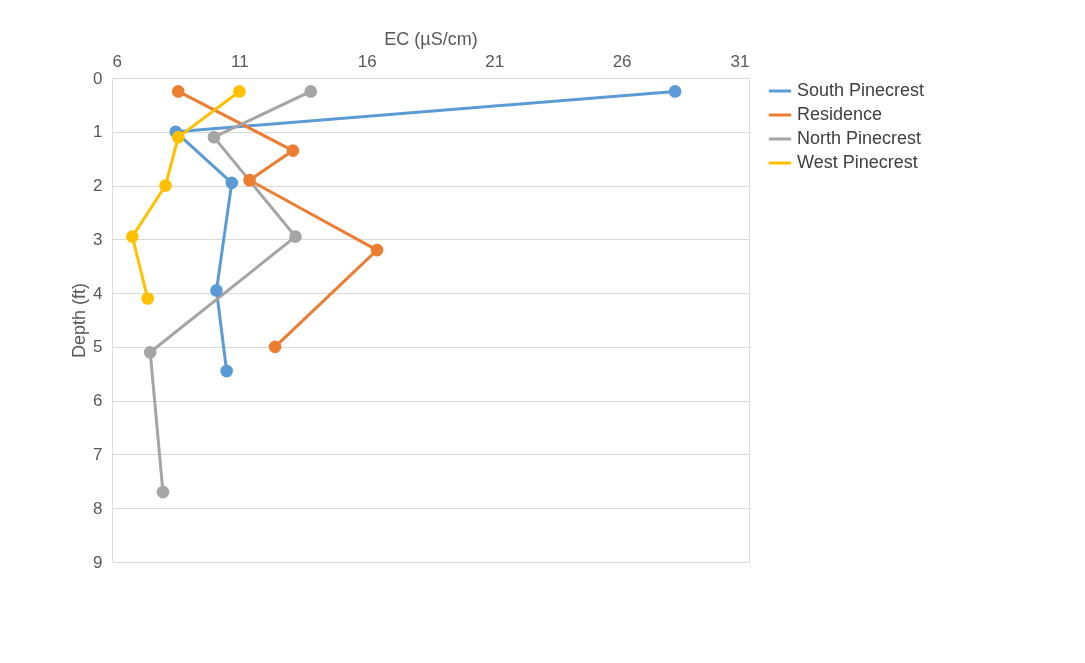 The height and width of the screenshot is (663, 1085). What do you see at coordinates (98, 401) in the screenshot?
I see `y-tick-label: 6` at bounding box center [98, 401].